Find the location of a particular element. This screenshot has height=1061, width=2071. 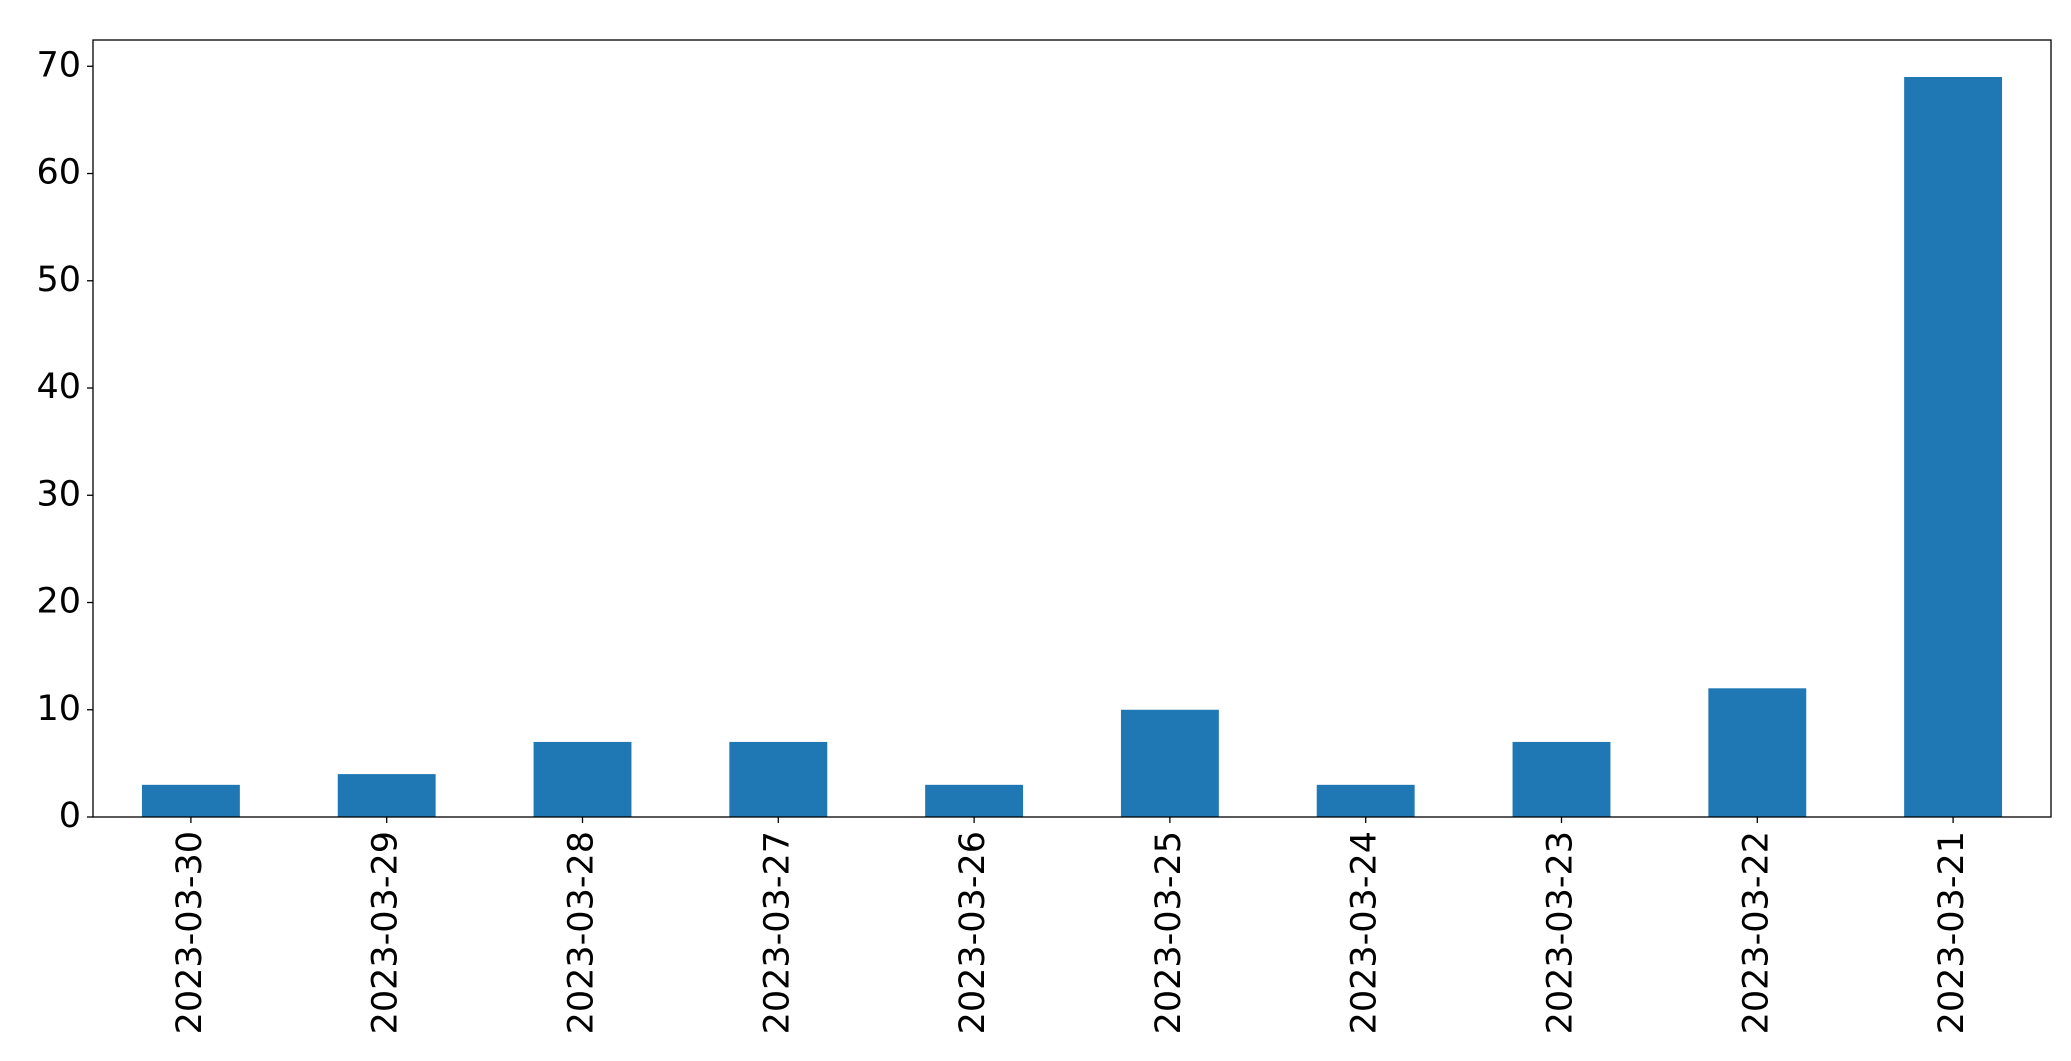

x-tick-label: 2023-03-21 is located at coordinates (1952, 932).